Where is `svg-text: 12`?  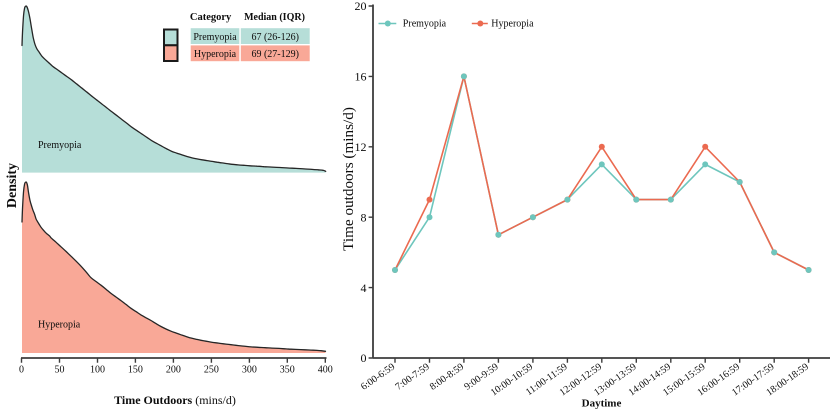 svg-text: 12 is located at coordinates (361, 147).